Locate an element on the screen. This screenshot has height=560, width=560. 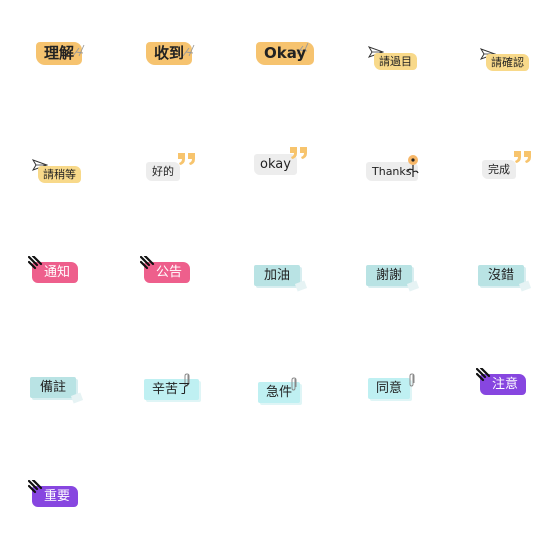
sticker-tag-okay-lower: okay is located at coordinates (275, 164).